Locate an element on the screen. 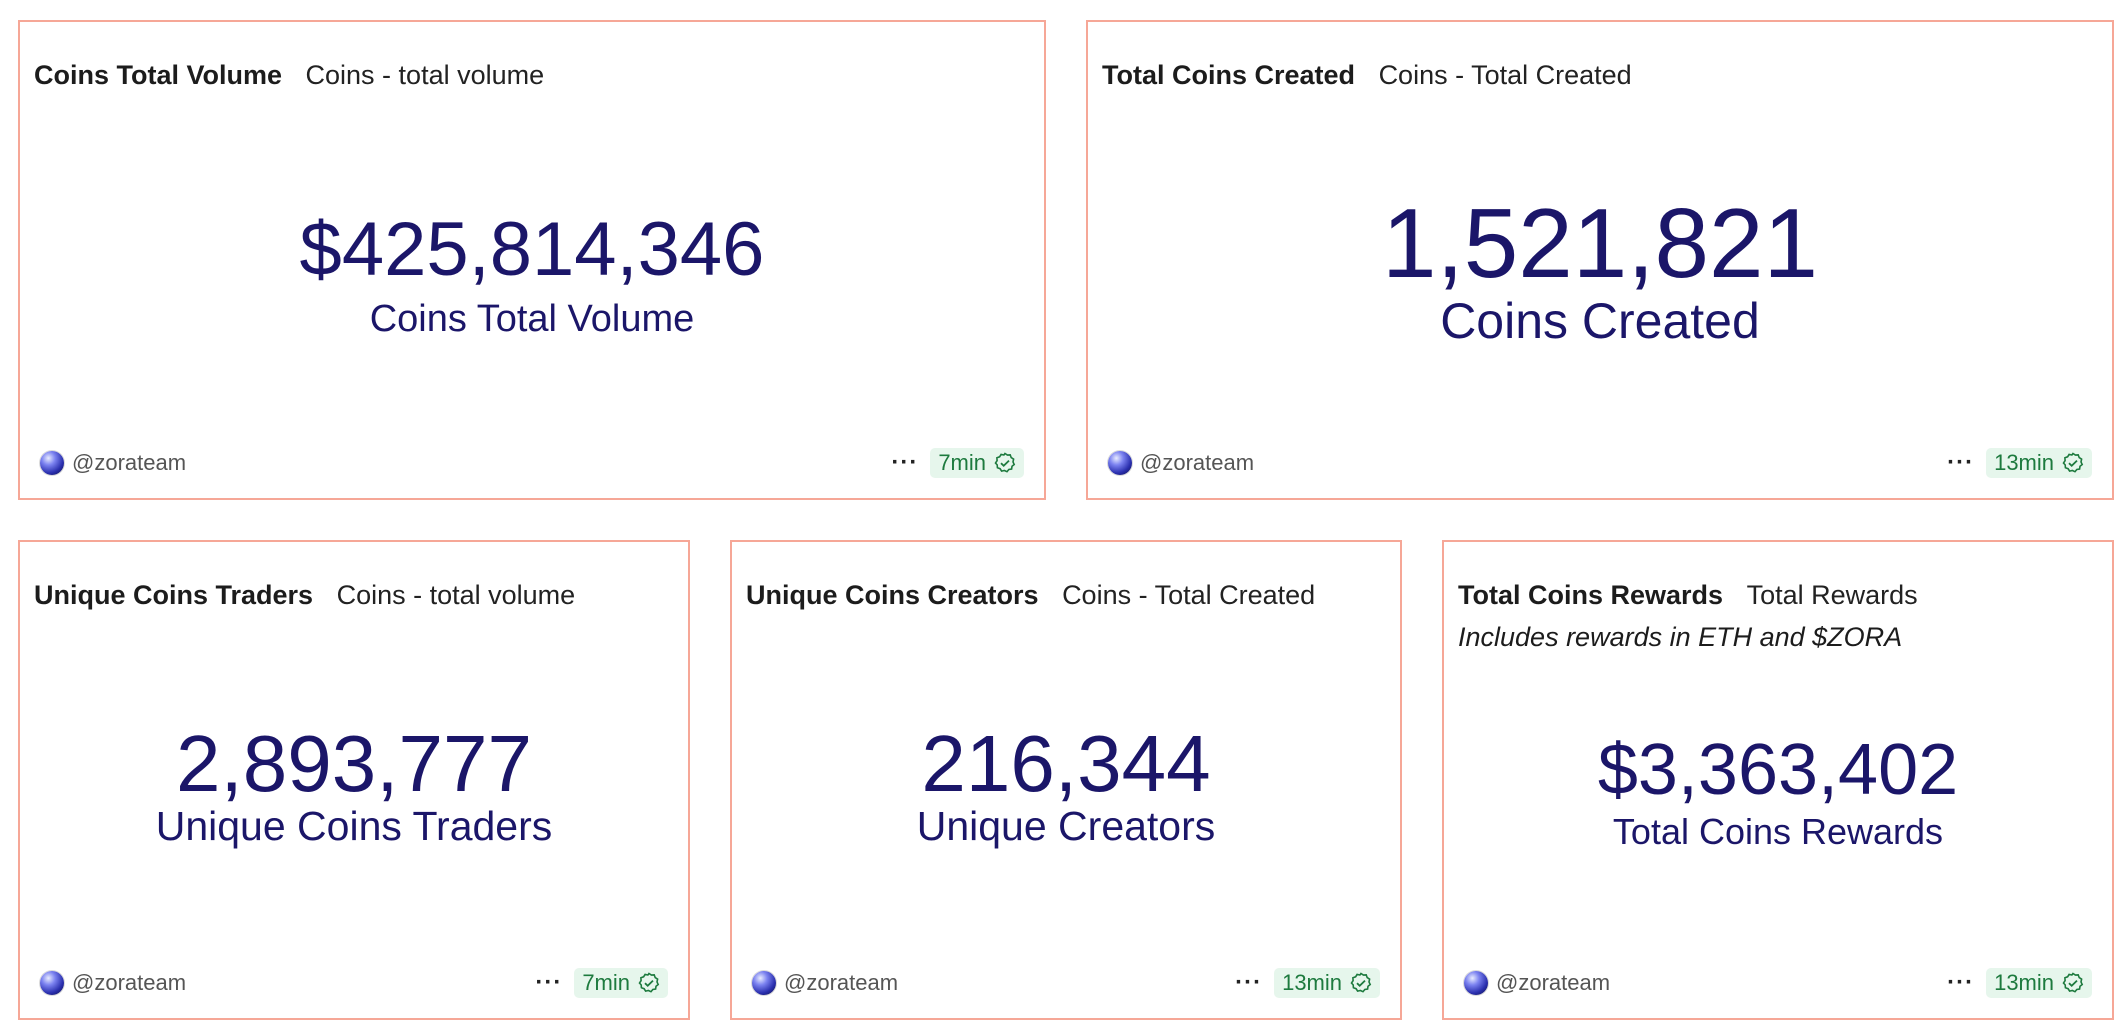  counter-metric: 1,521,821 Coins Created is located at coordinates (1600, 270).